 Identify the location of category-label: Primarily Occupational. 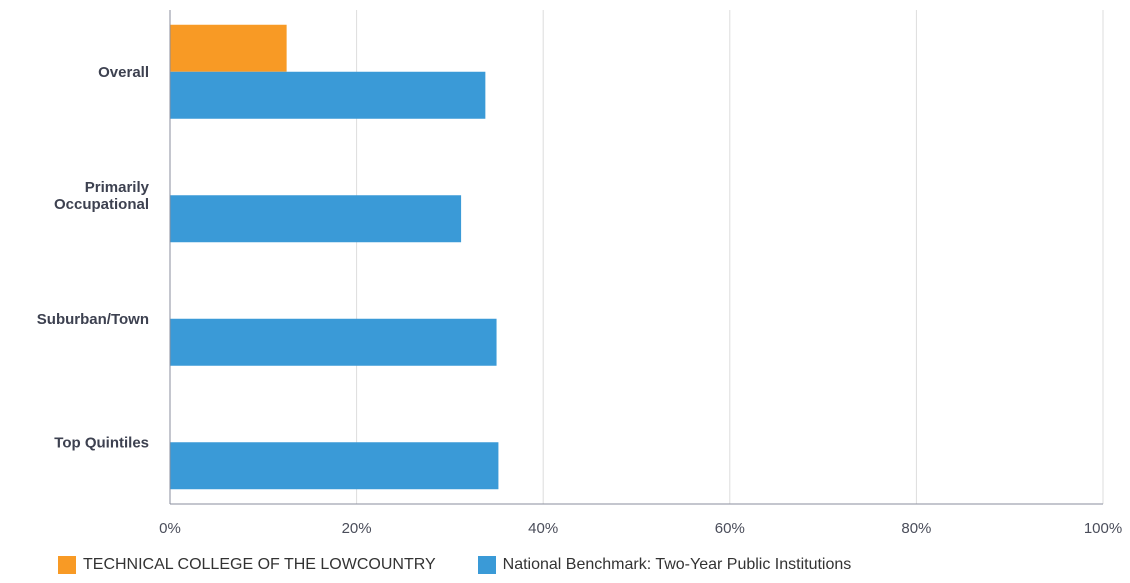
(102, 196).